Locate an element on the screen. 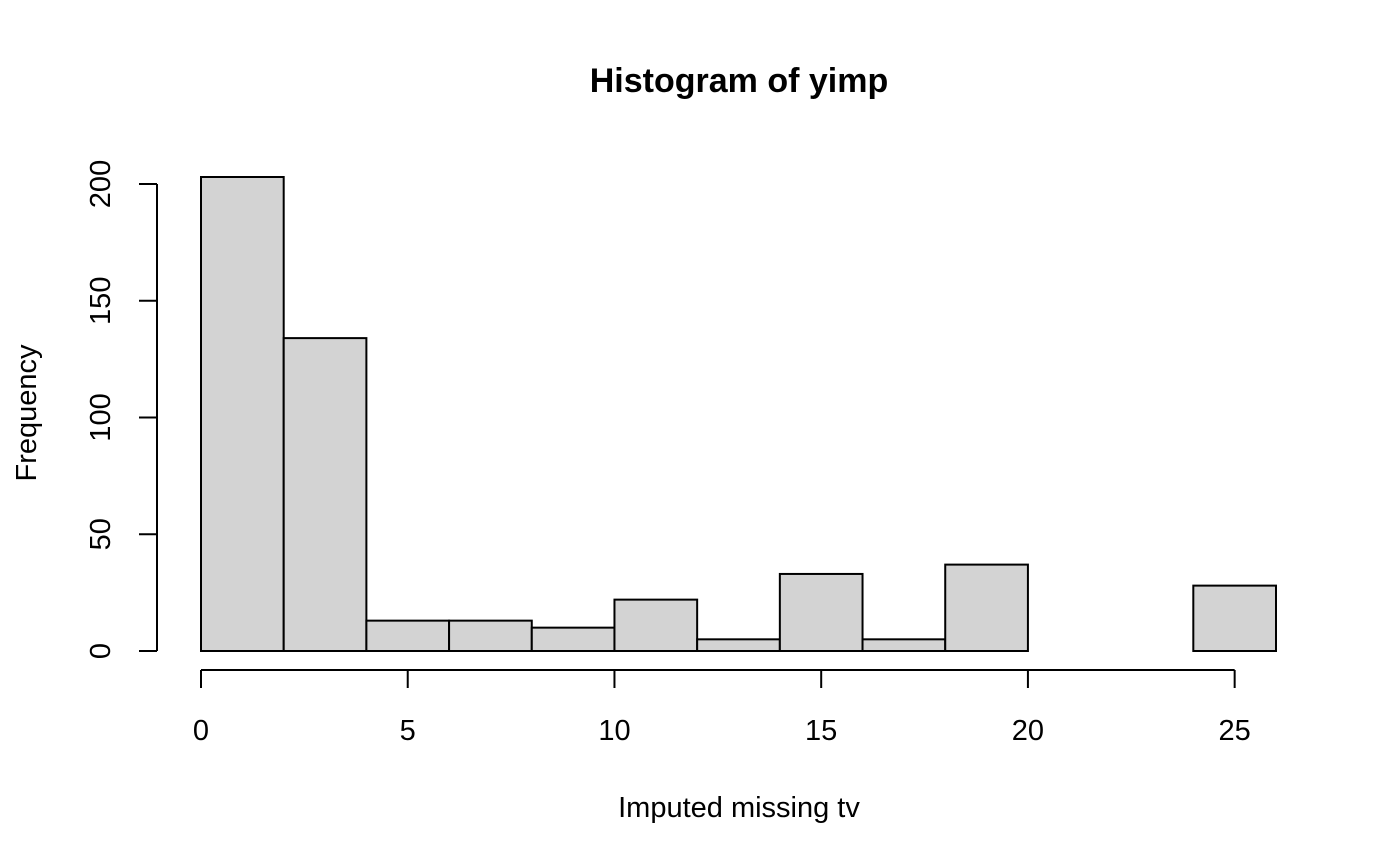  y-tick-label: 200 is located at coordinates (101, 184).